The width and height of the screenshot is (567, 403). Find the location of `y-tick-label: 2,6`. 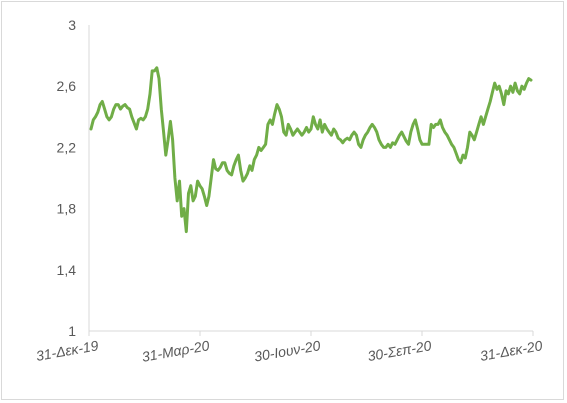

y-tick-label: 2,6 is located at coordinates (67, 86).